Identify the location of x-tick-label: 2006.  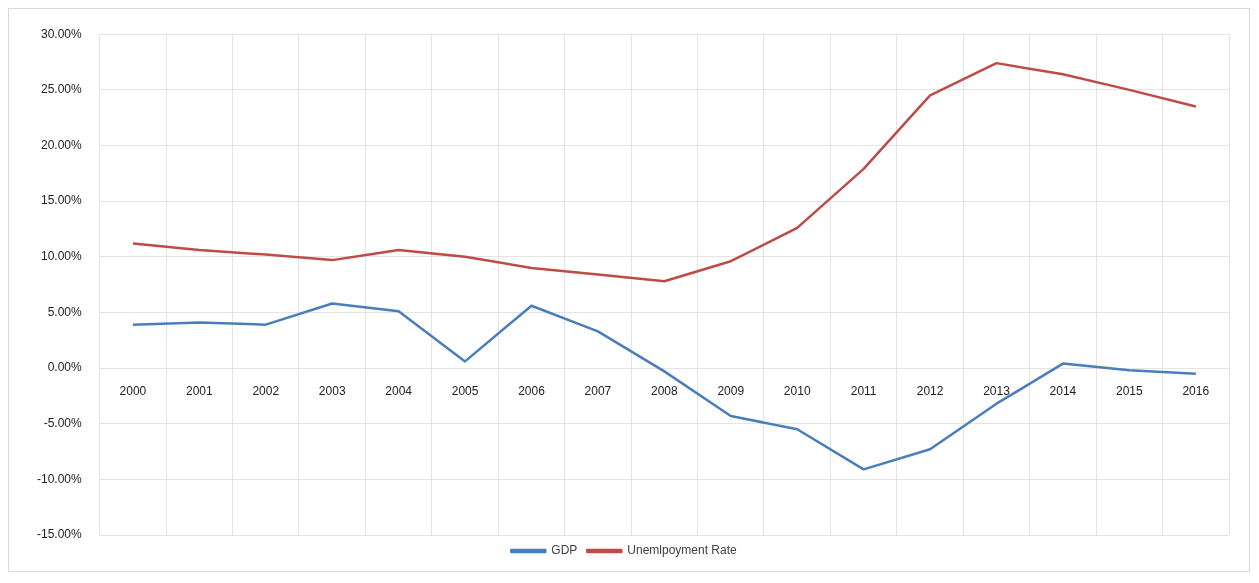
(532, 390).